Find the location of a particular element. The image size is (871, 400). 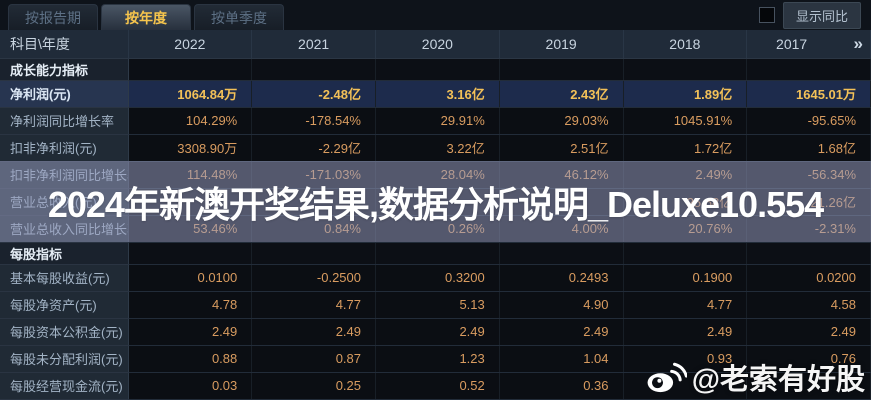

value-cell: 3.22亿 is located at coordinates (437, 148).